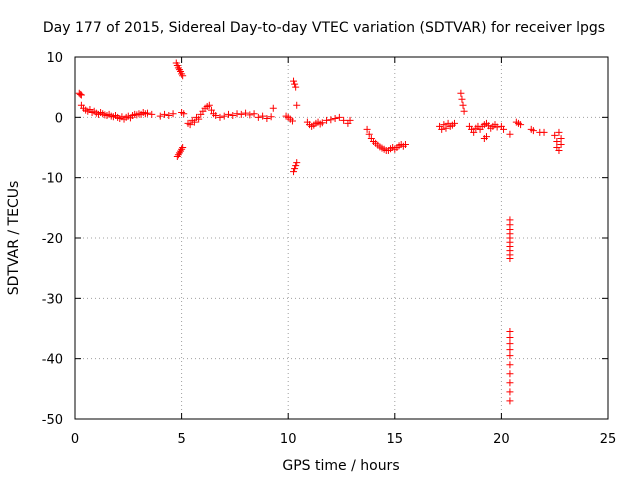 The image size is (640, 480). What do you see at coordinates (52, 179) in the screenshot?
I see `y-tick-label: -10` at bounding box center [52, 179].